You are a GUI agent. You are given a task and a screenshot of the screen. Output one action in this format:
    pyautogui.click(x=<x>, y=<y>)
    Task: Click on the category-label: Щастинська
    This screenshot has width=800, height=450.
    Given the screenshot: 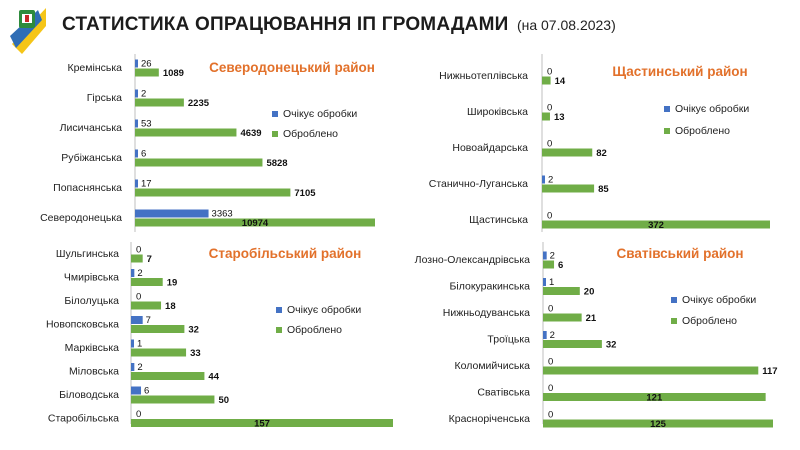 What is the action you would take?
    pyautogui.click(x=498, y=220)
    